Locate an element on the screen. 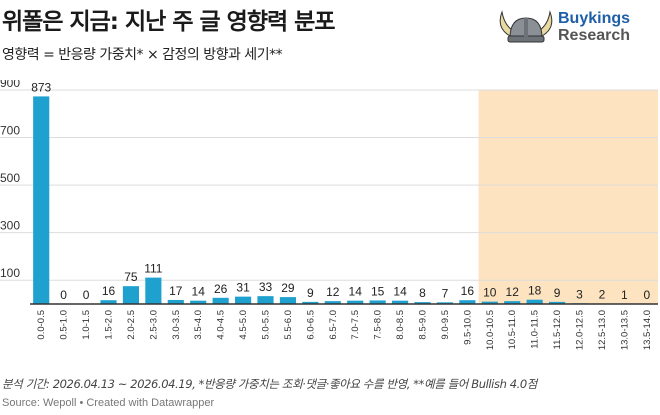 The width and height of the screenshot is (660, 415). x-tick-label: 6.0-6.5 is located at coordinates (310, 325).